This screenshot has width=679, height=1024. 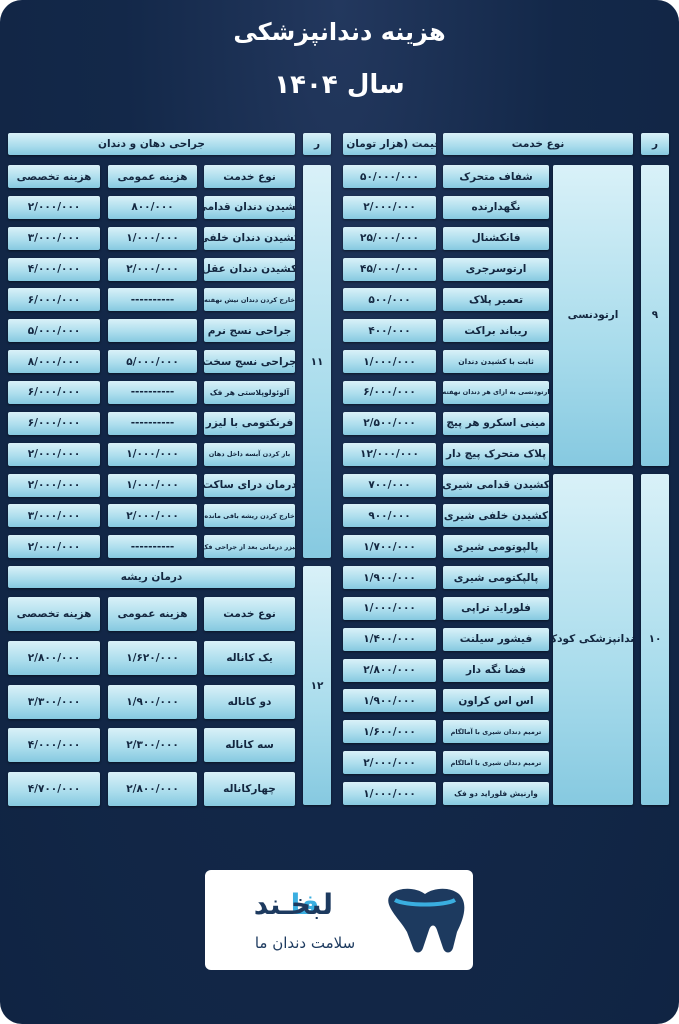 What do you see at coordinates (496, 516) in the screenshot?
I see `service: کشیدن خلفی شیری` at bounding box center [496, 516].